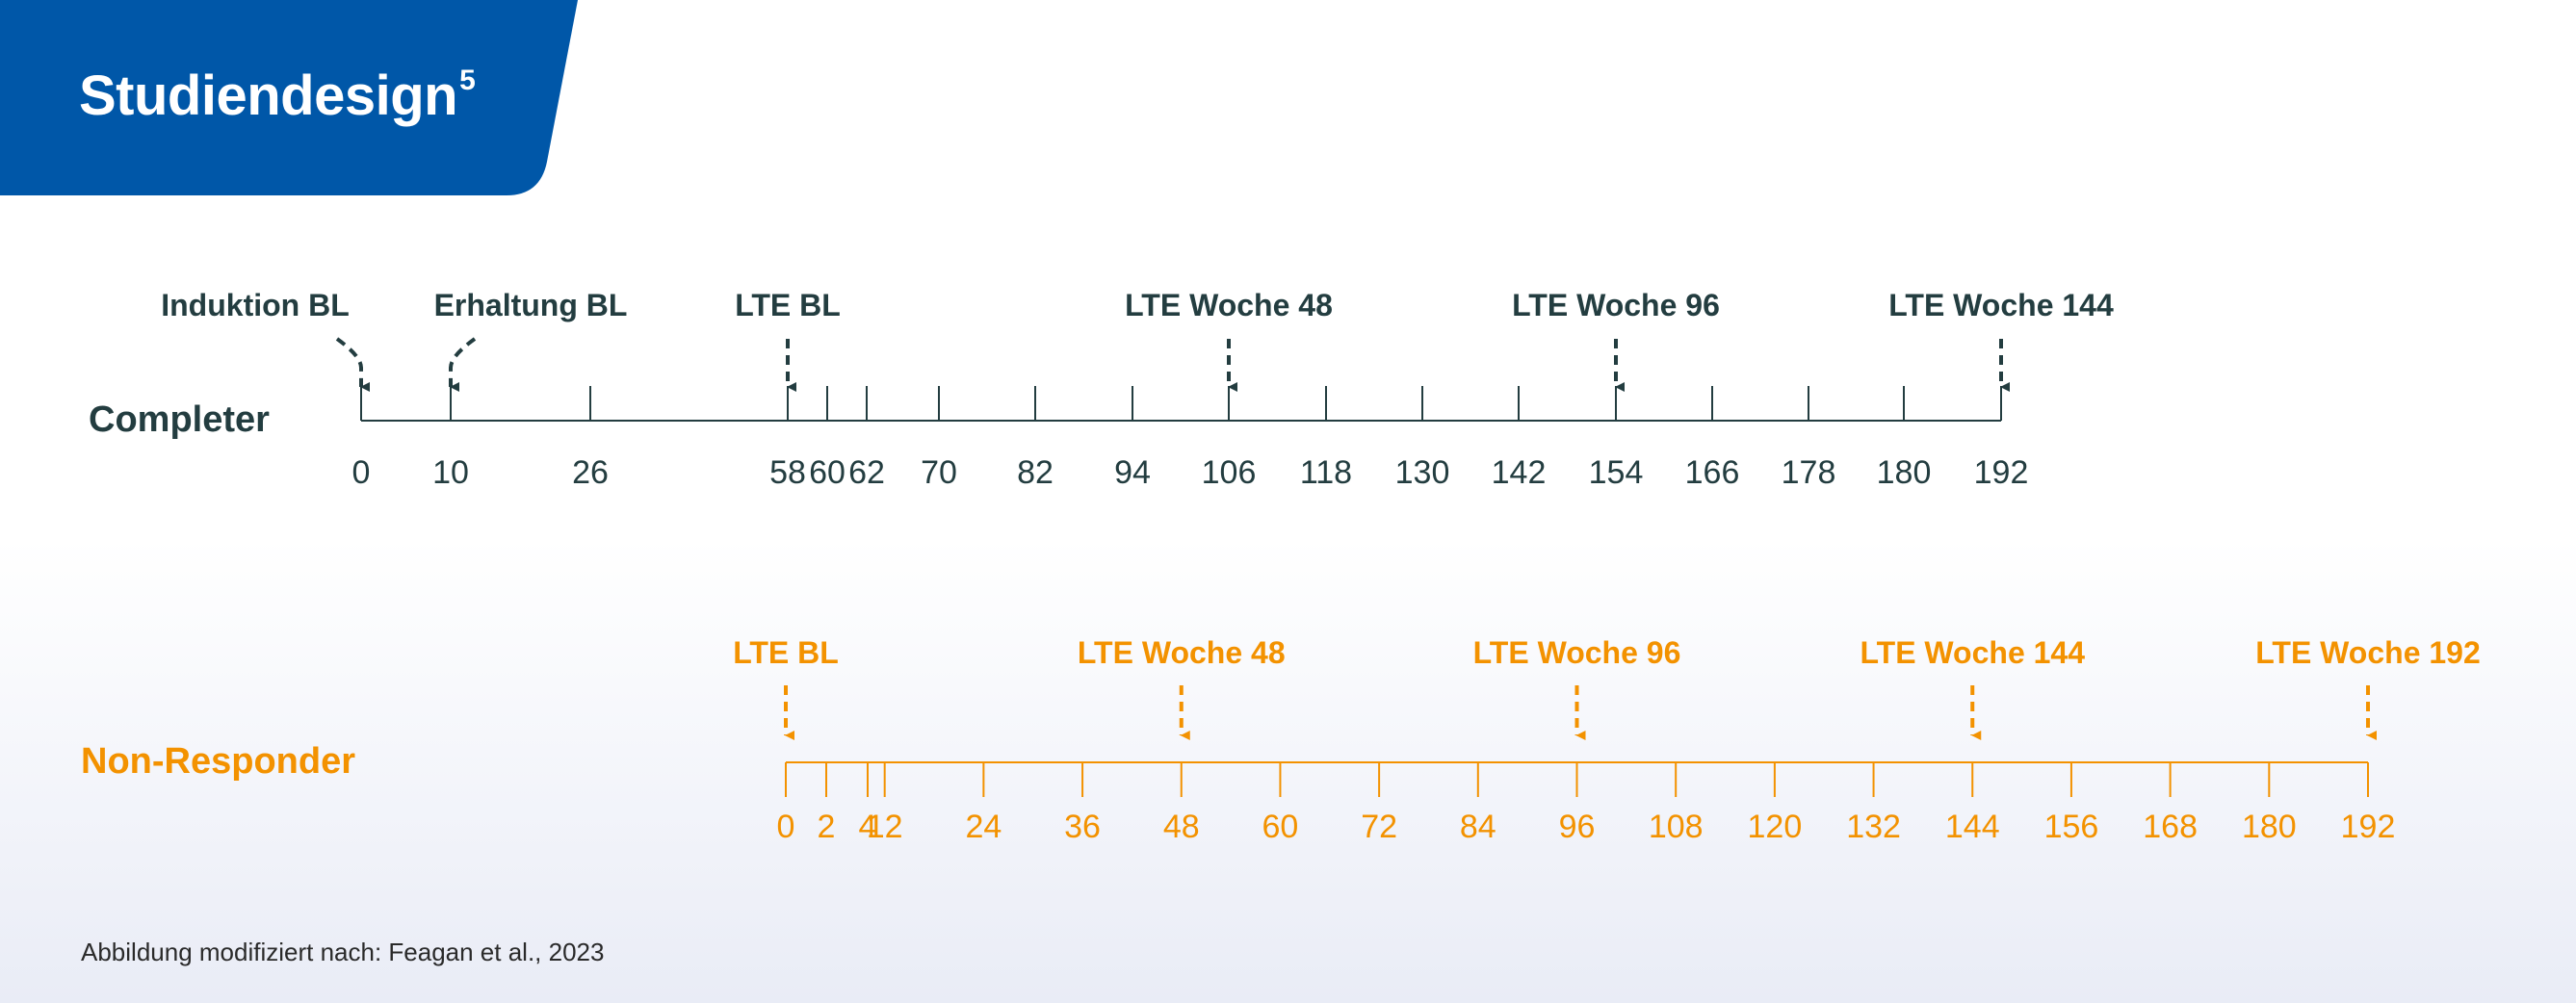 Image resolution: width=2576 pixels, height=1003 pixels. Describe the element at coordinates (255, 305) in the screenshot. I see `completer-event-label: Induktion BL` at that location.